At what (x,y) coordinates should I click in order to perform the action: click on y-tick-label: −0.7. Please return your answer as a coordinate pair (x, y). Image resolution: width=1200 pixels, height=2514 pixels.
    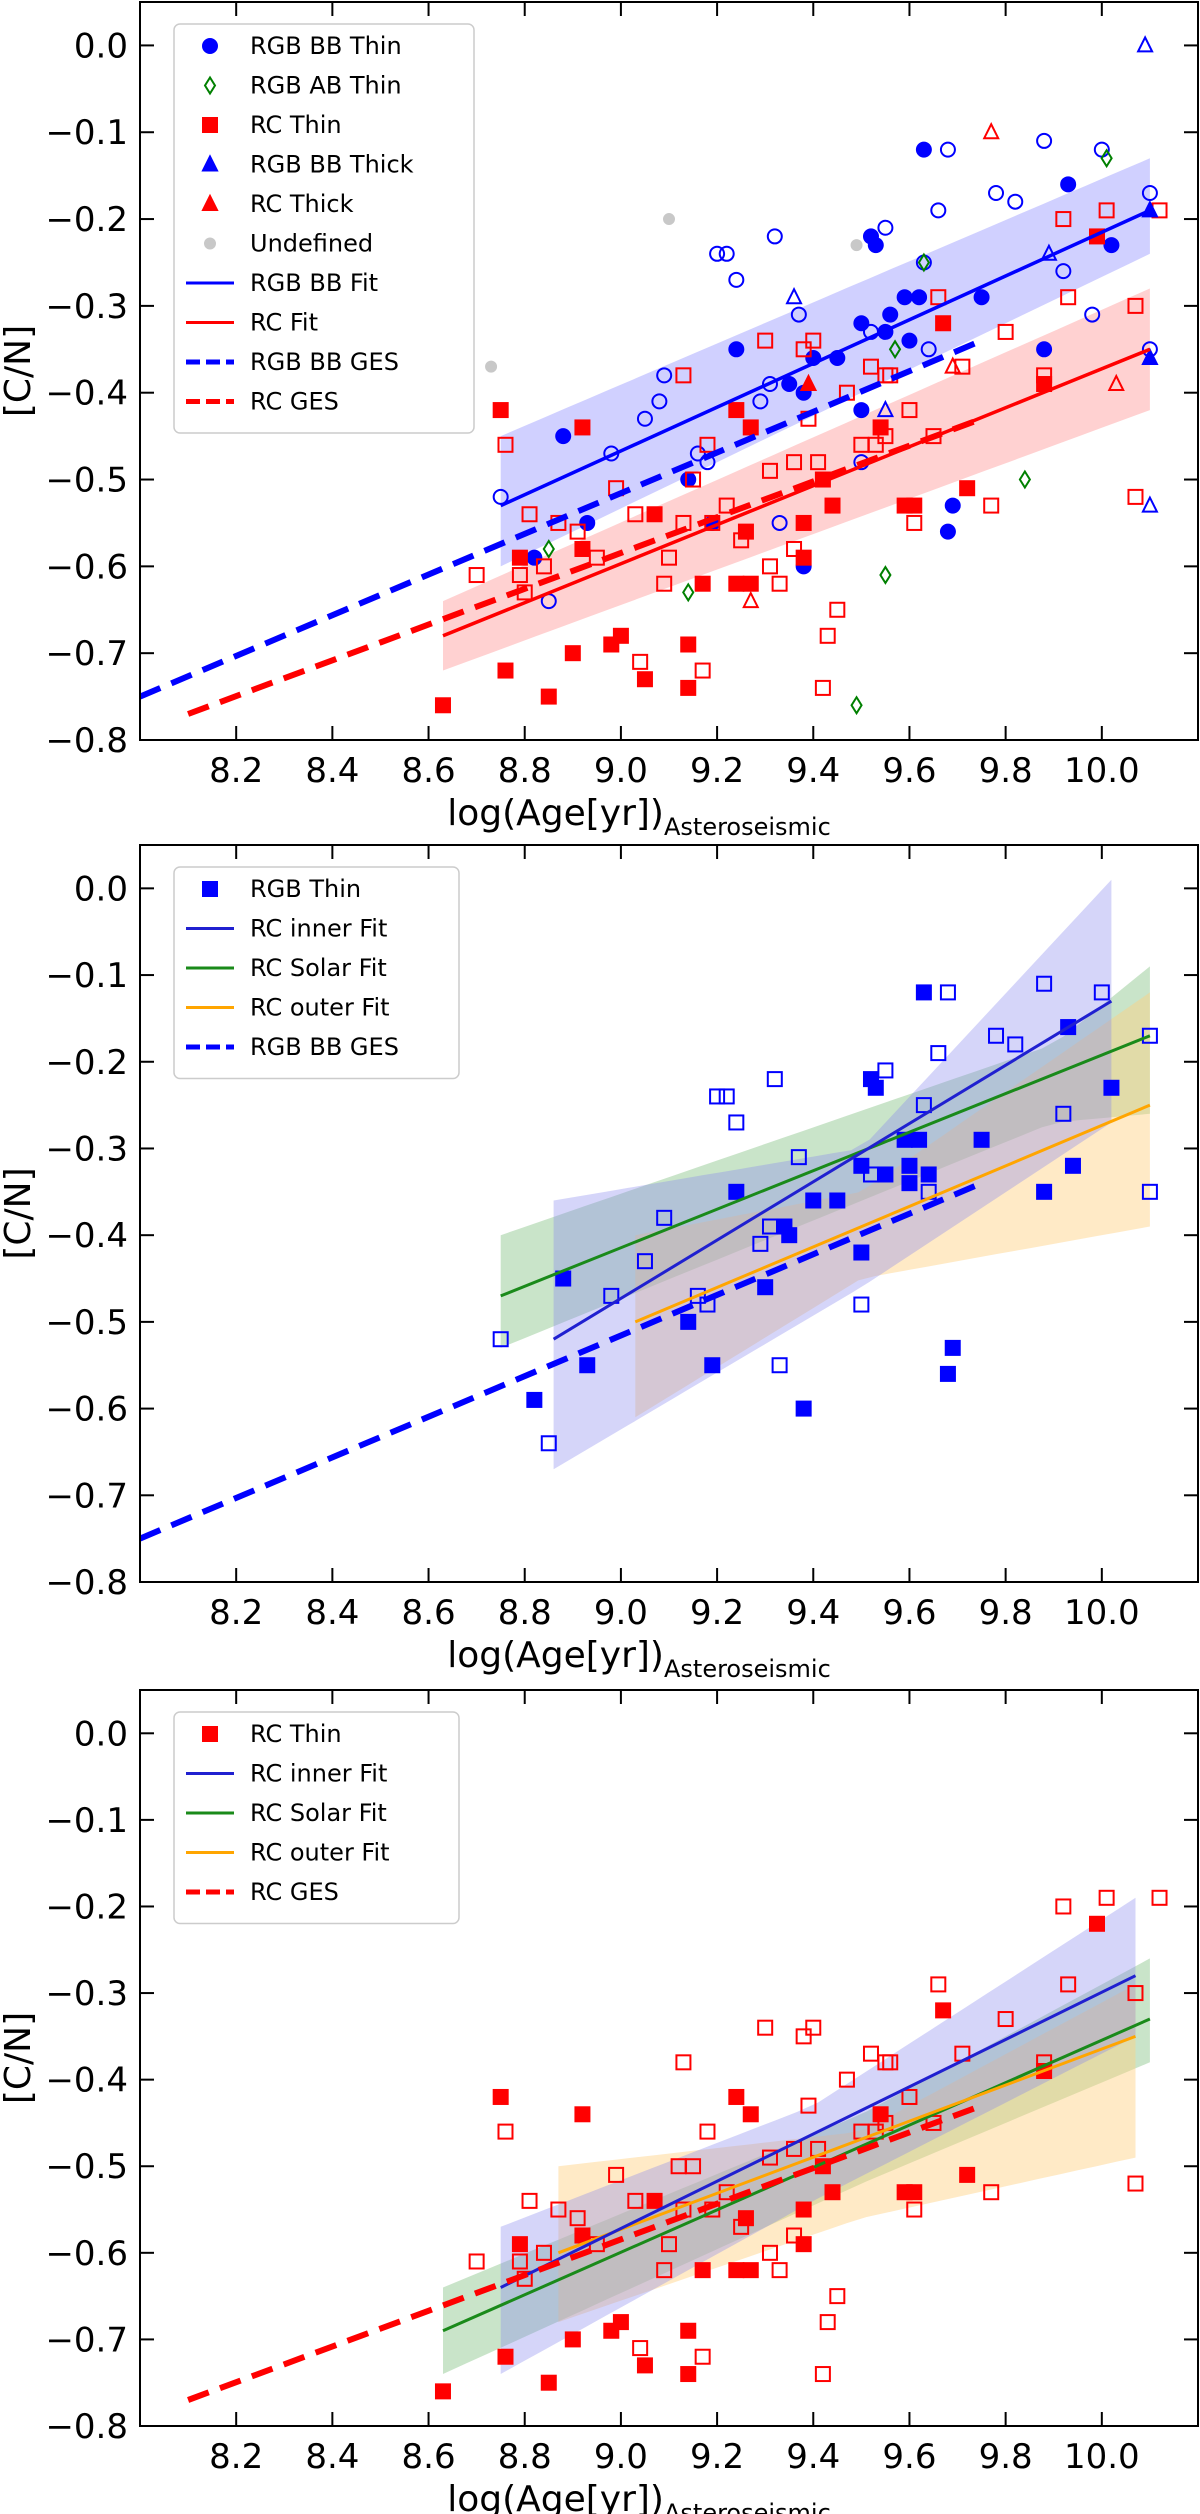
    Looking at the image, I should click on (86, 2340).